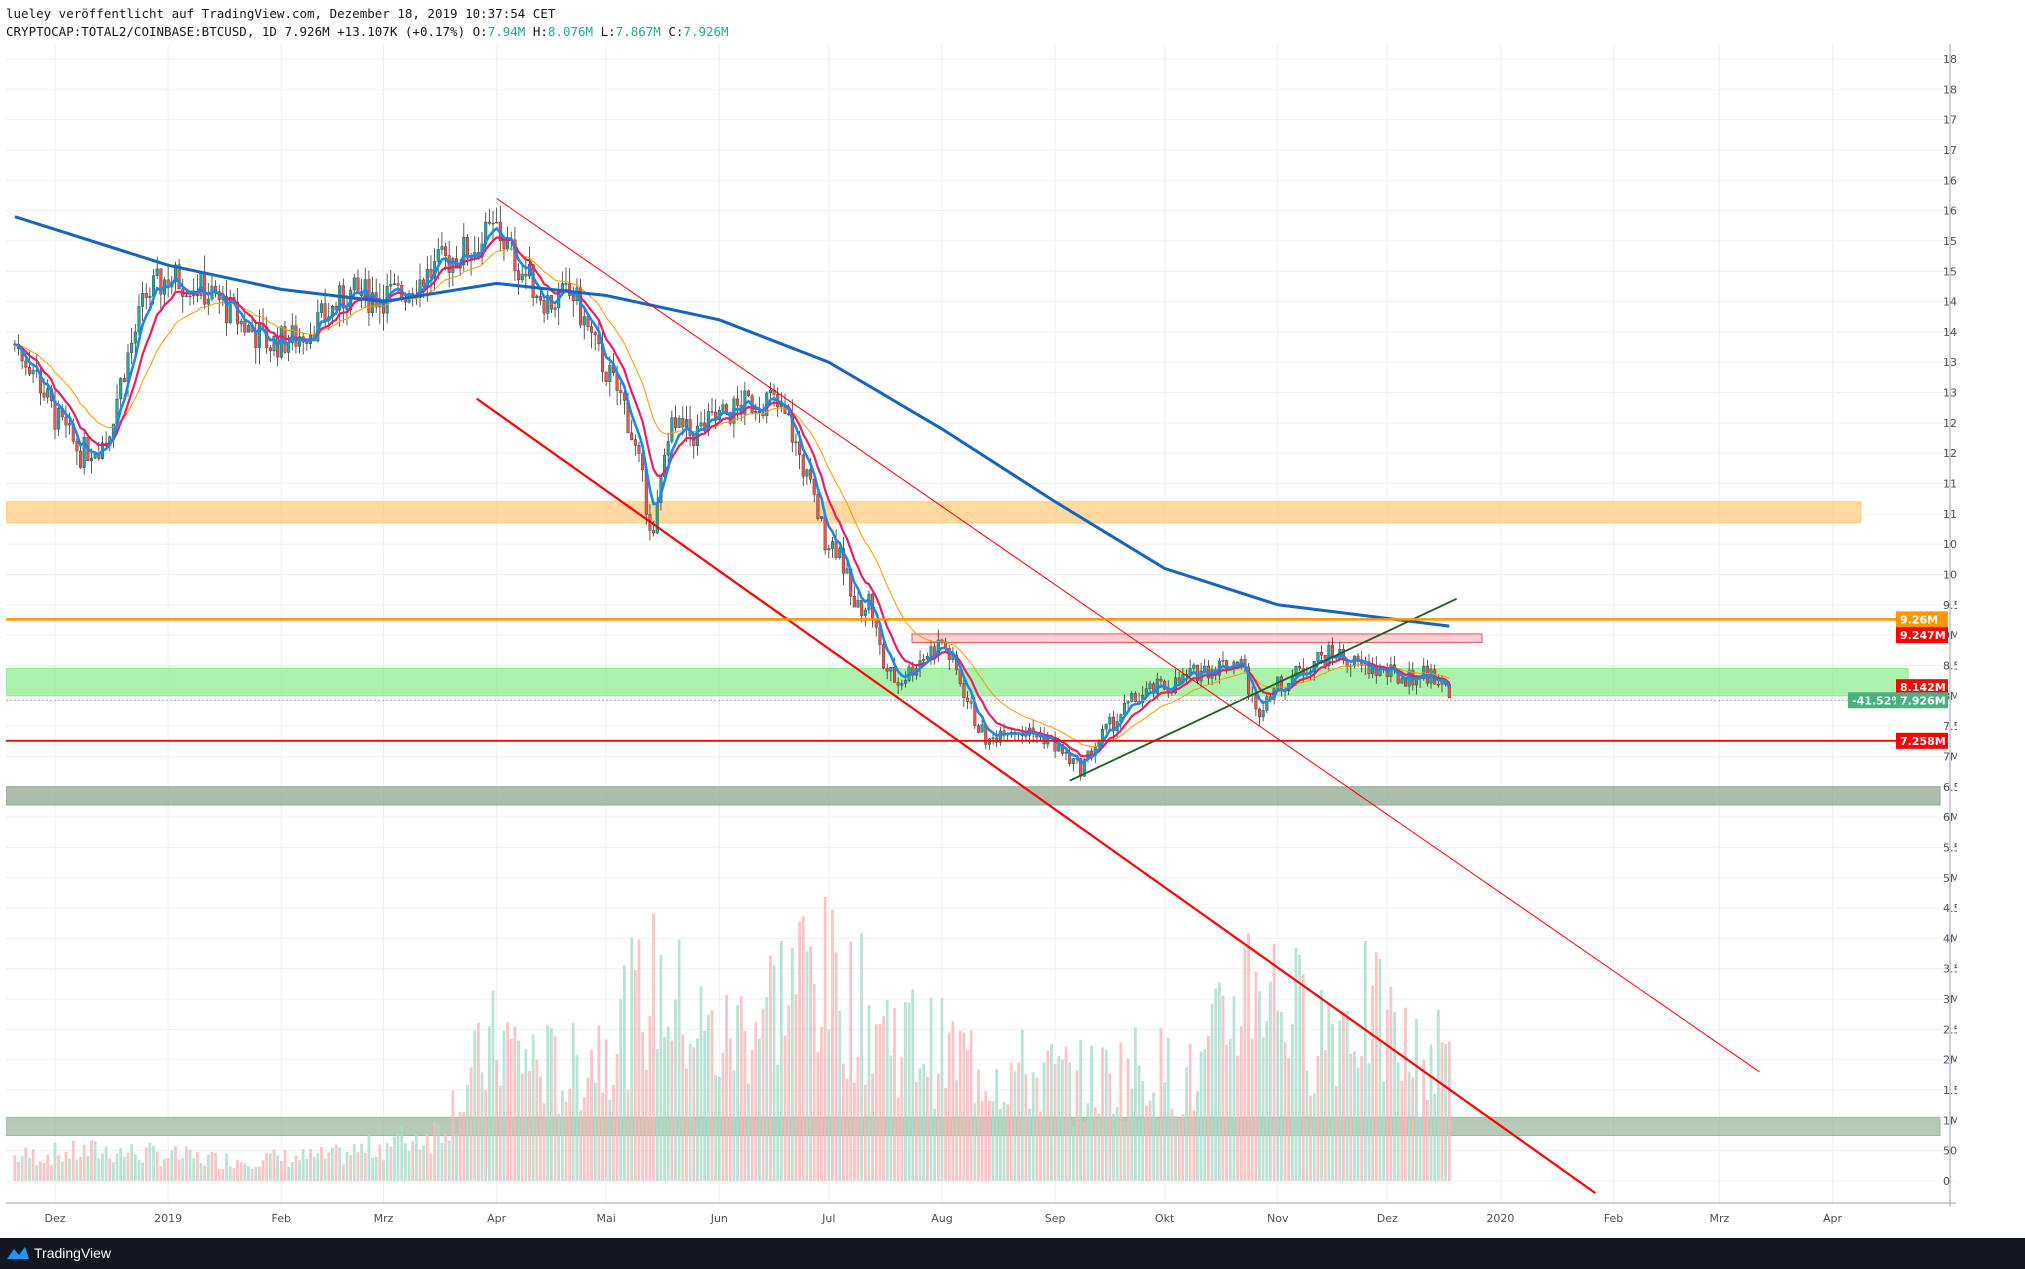  What do you see at coordinates (1946, 1181) in the screenshot?
I see `price-tick-label: 0` at bounding box center [1946, 1181].